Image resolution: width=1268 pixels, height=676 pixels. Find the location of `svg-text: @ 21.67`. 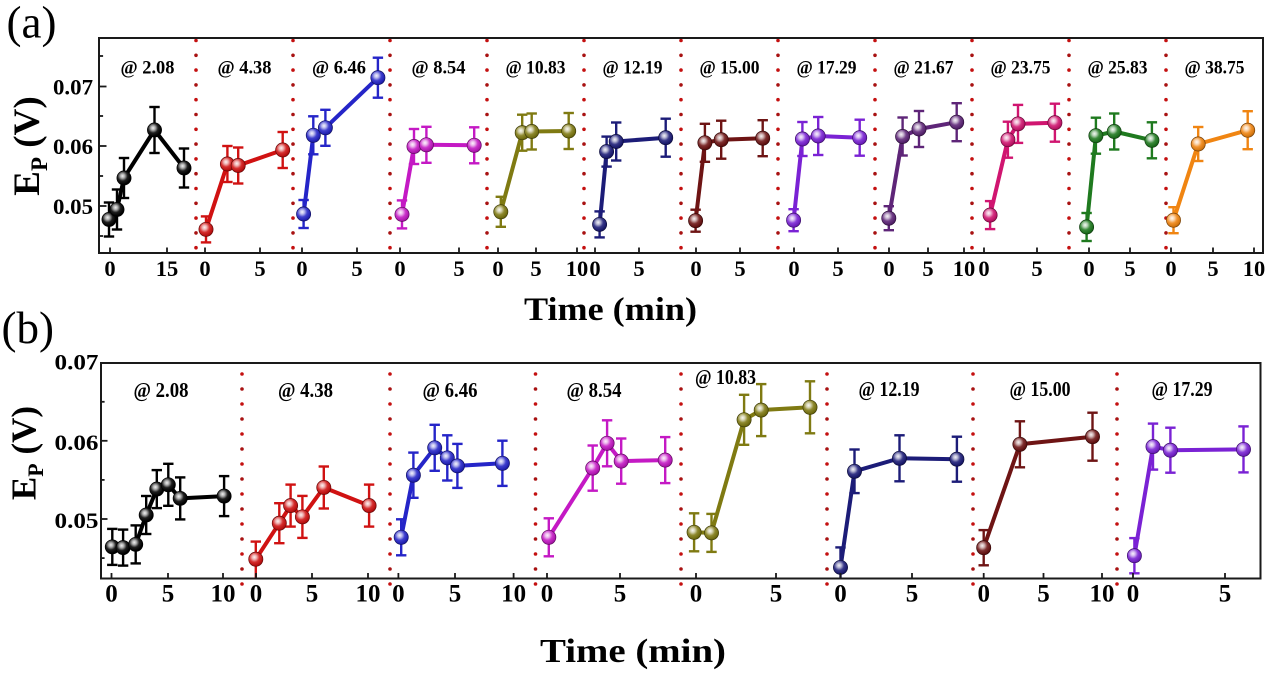

svg-text: @ 21.67 is located at coordinates (924, 68).